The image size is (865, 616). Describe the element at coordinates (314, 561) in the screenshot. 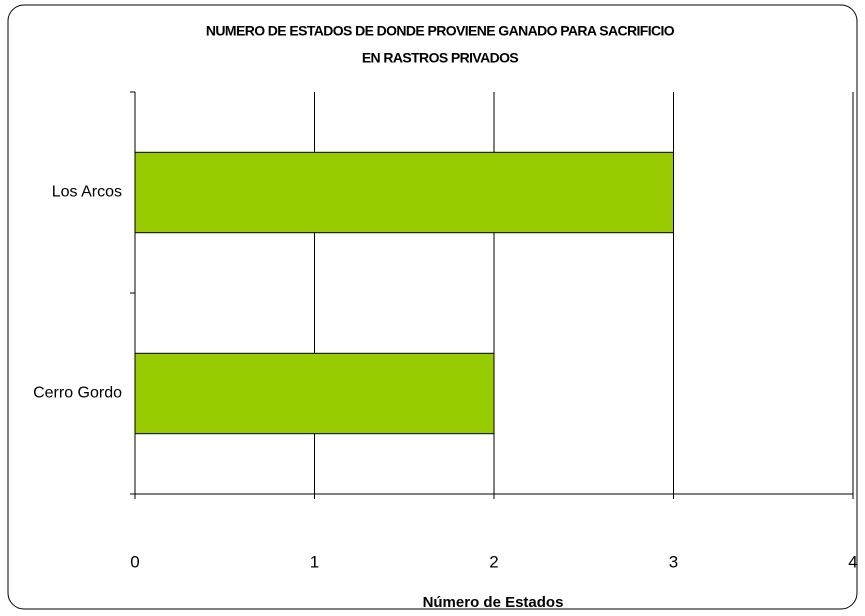

I see `x-tick-label: 1` at that location.